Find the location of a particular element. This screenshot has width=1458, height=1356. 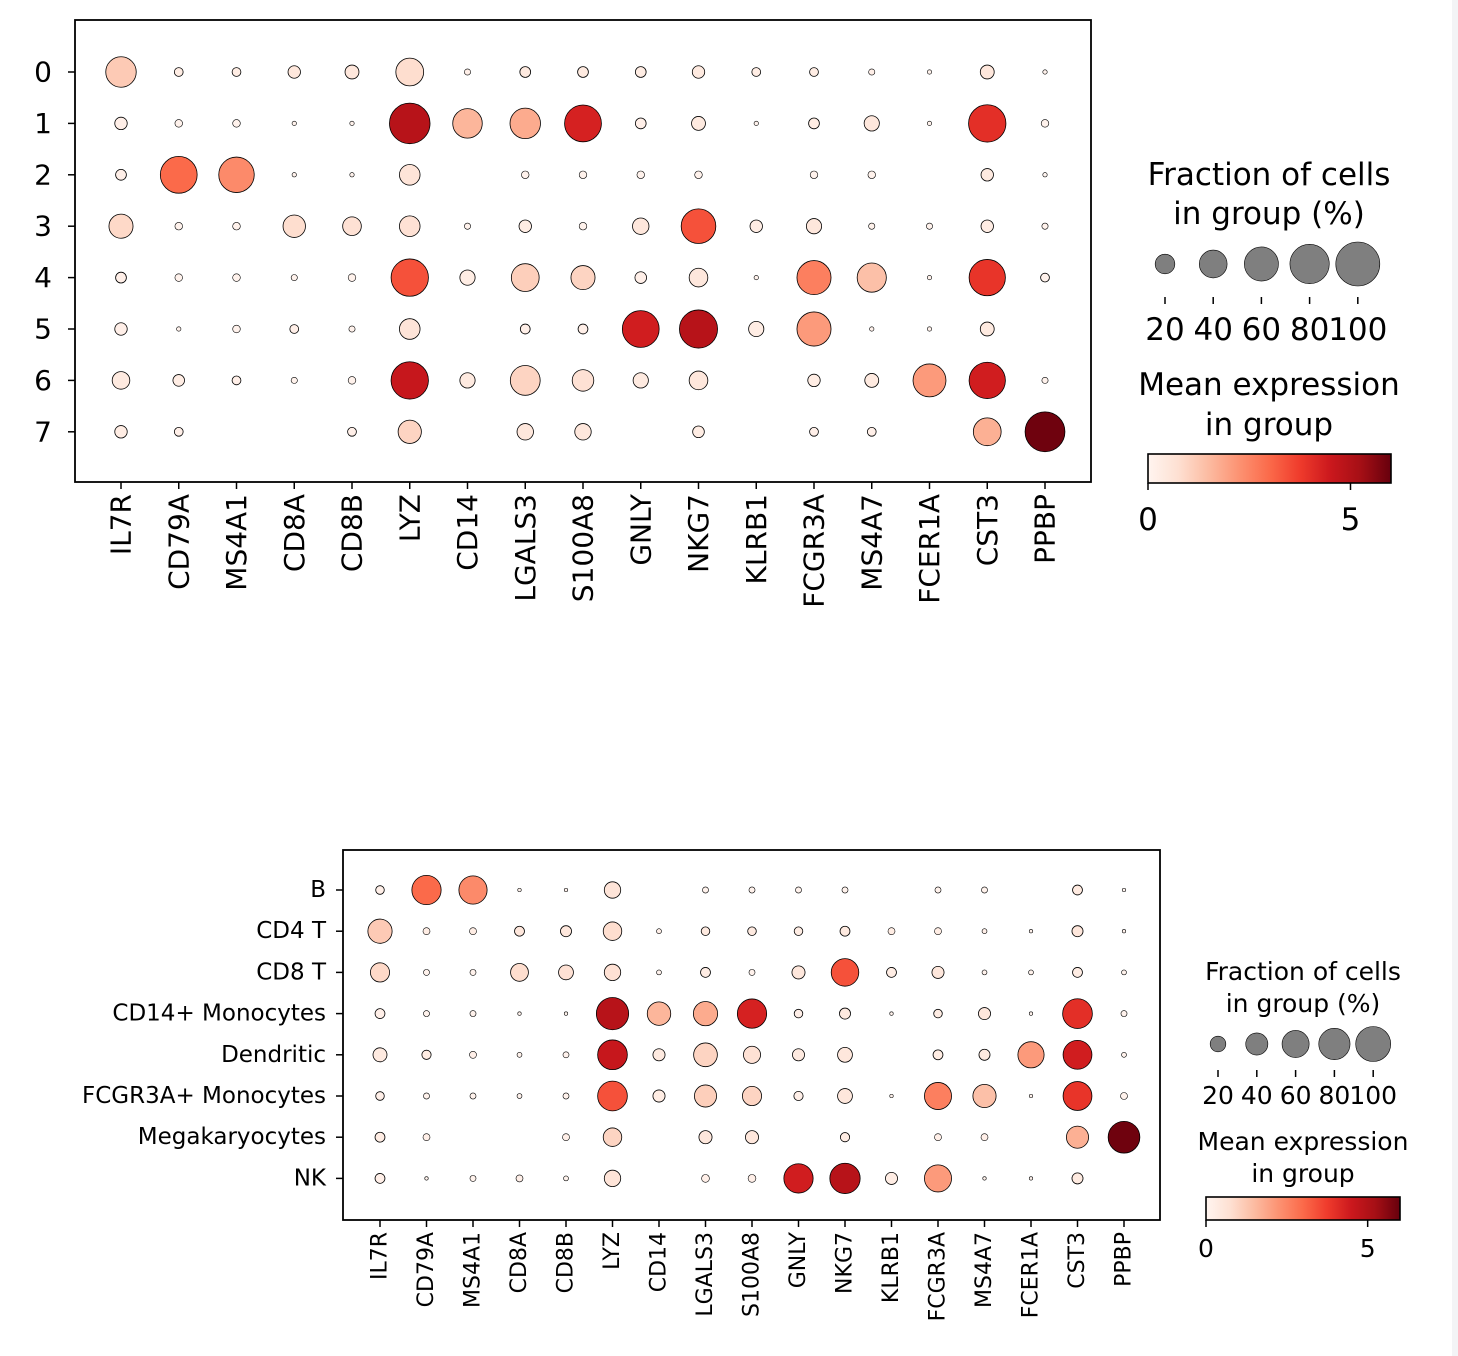

dot-3-CD8B is located at coordinates (352, 226).